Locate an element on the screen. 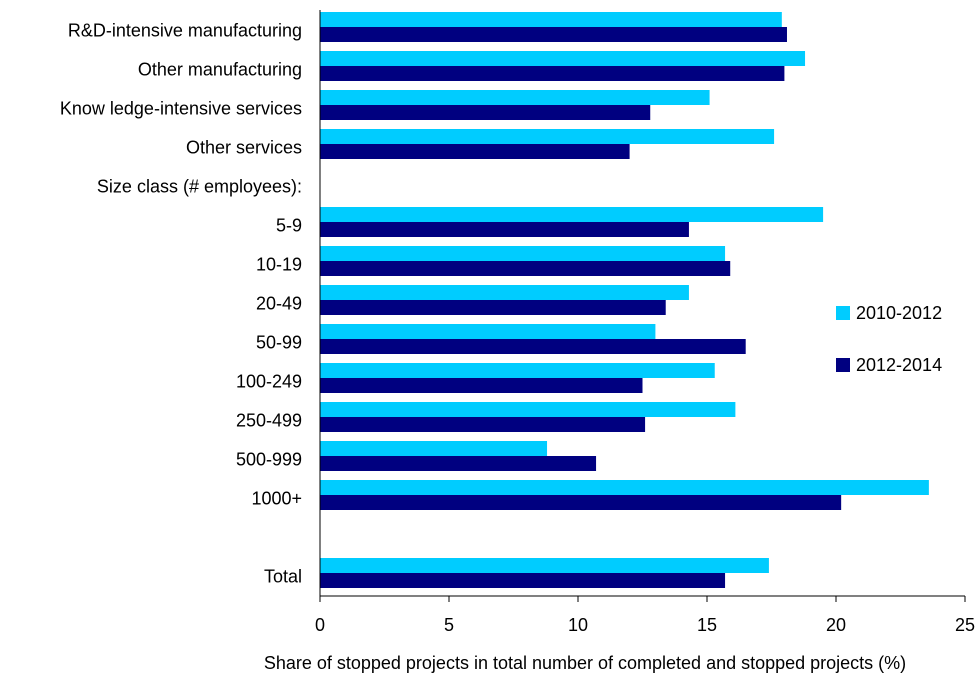  category-label: 250-499 is located at coordinates (269, 421).